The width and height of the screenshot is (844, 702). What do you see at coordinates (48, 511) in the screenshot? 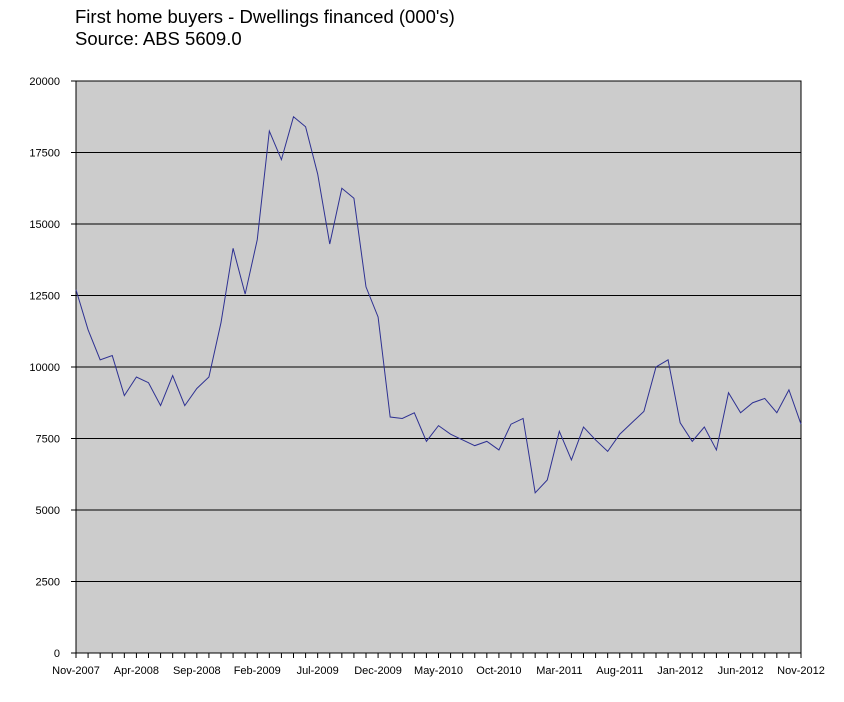
I see `y-tick-label: 5000` at bounding box center [48, 511].